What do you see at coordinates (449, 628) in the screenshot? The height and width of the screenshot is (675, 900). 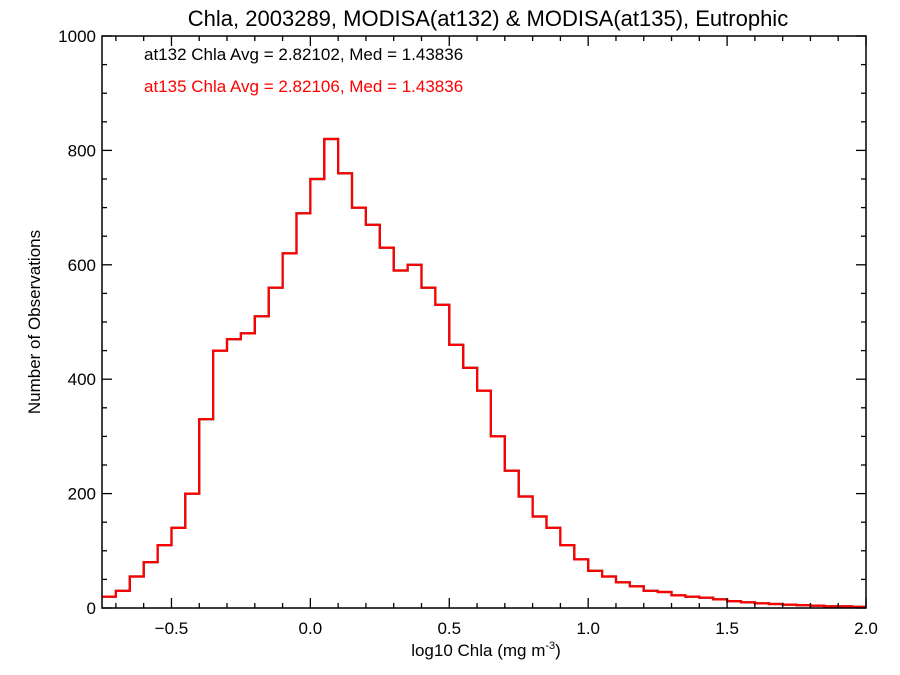 I see `x-tick-label: 0.5` at bounding box center [449, 628].